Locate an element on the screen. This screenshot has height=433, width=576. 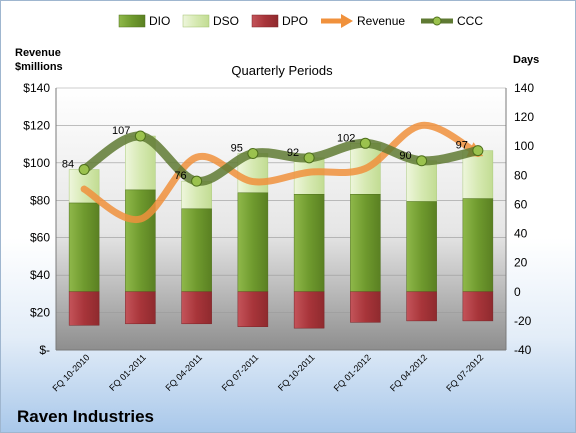
legend-label-revenue: Revenue is located at coordinates (381, 21).